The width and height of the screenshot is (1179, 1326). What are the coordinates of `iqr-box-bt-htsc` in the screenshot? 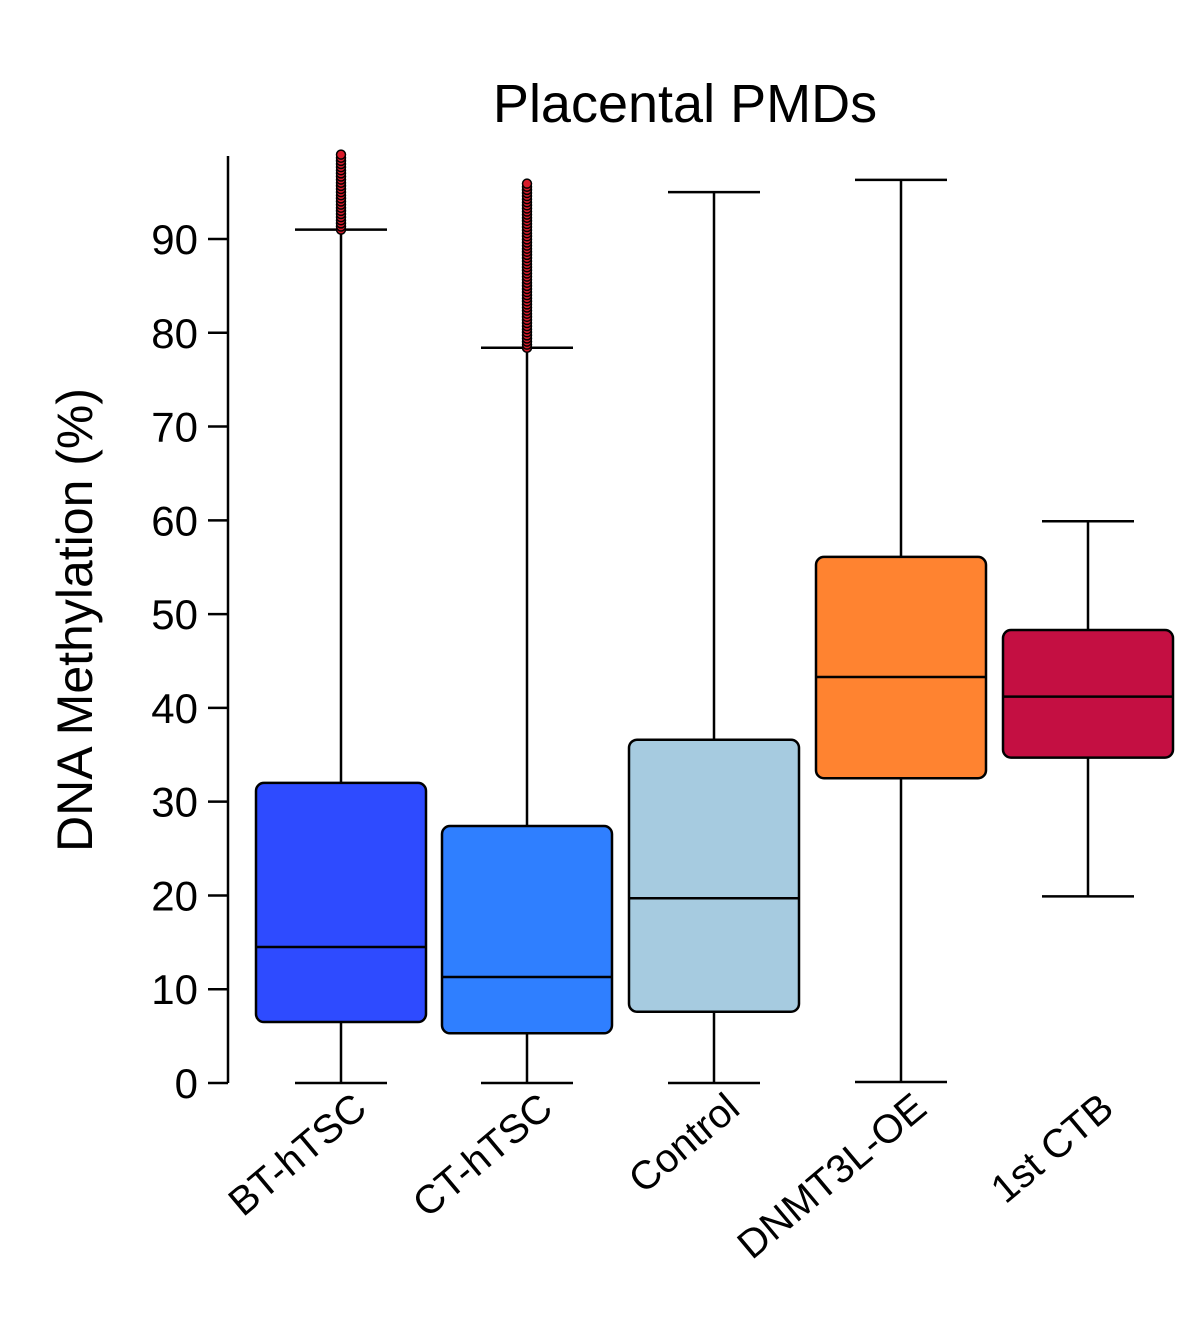 It's located at (341, 902).